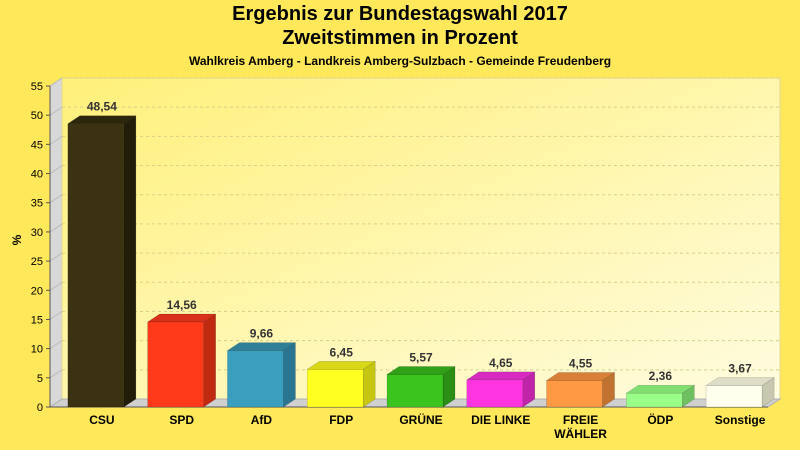  I want to click on y-tick-label: 20, so click(37, 291).